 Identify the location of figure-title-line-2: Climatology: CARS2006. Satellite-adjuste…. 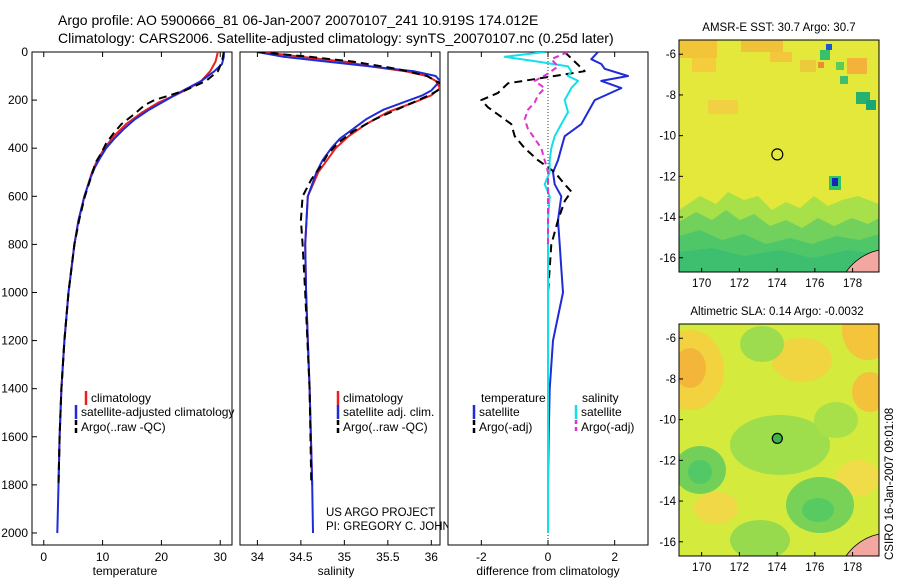
(336, 38).